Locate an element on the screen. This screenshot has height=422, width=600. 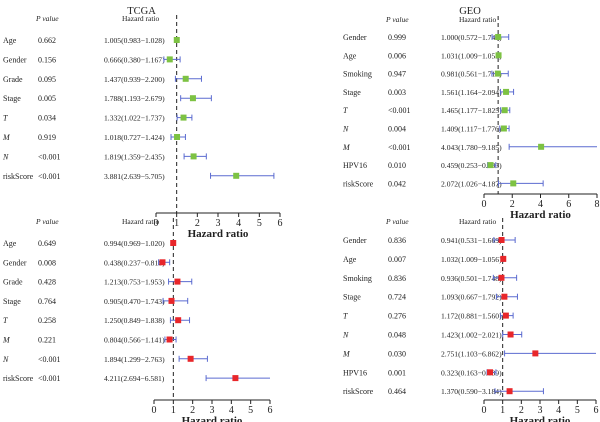
panel2-x-axis-label: Hazard ratio is located at coordinates (540, 215).